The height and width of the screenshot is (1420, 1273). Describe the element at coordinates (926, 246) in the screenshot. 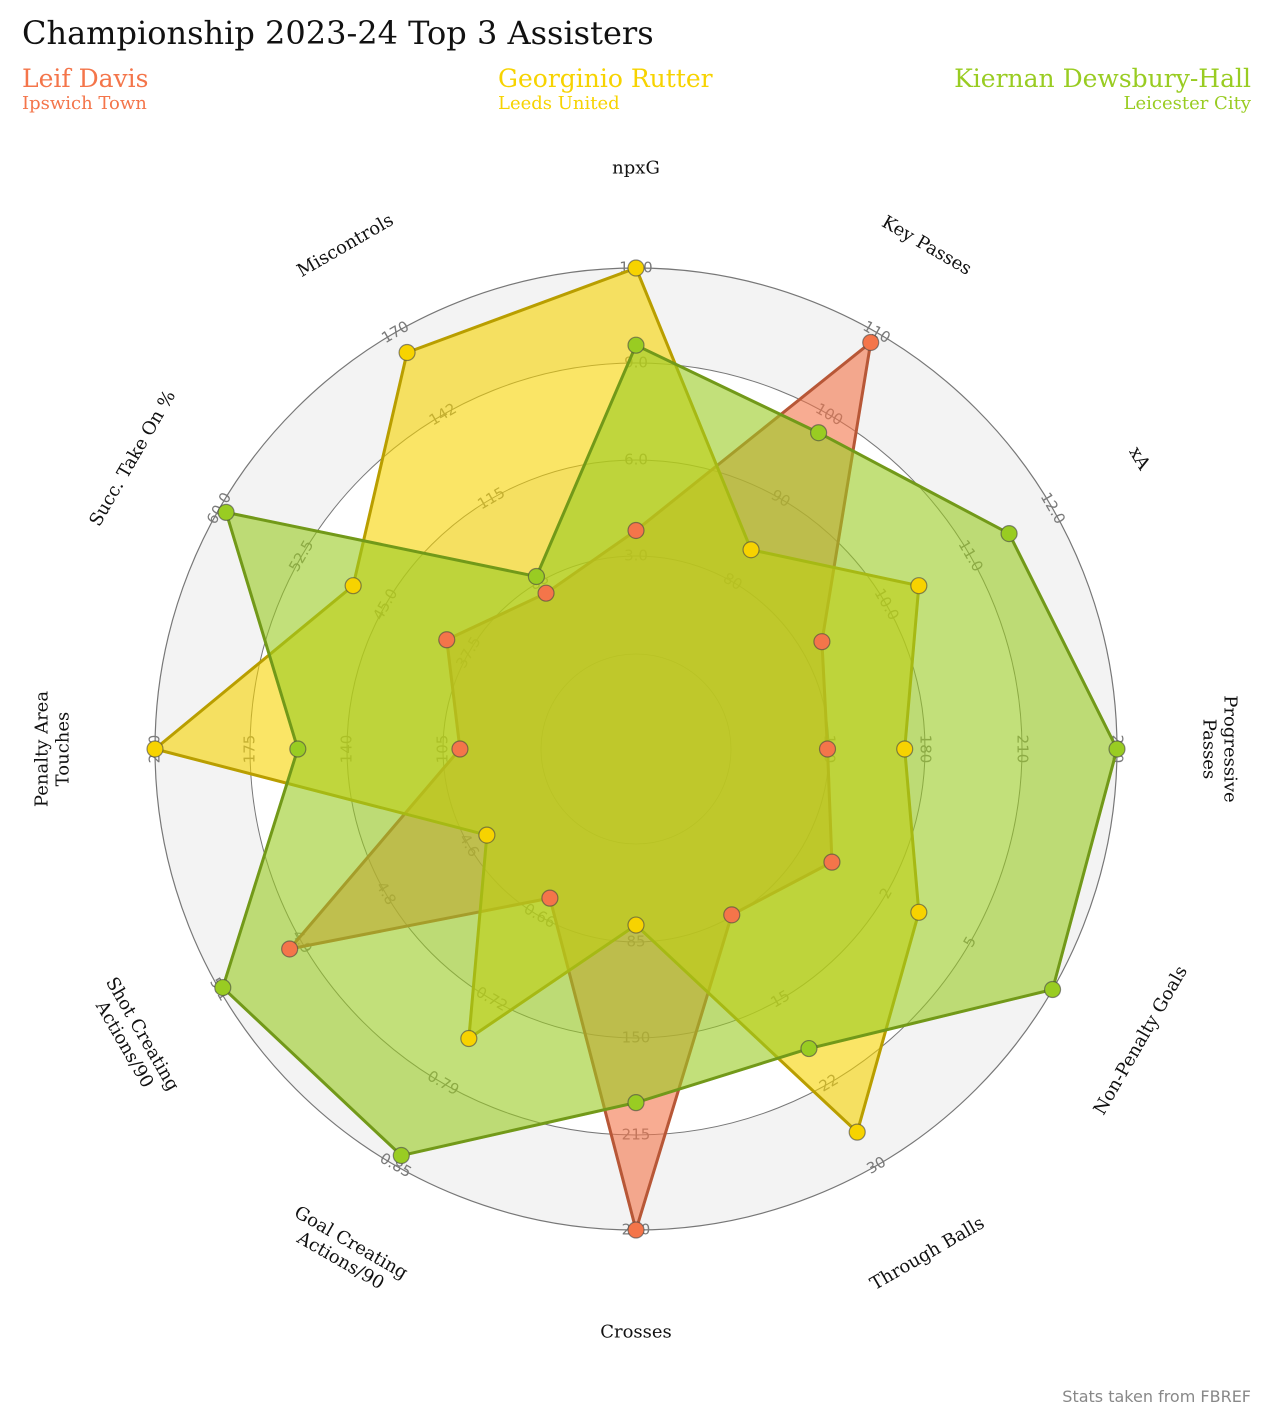

I see `axis-label: Key Passes` at that location.